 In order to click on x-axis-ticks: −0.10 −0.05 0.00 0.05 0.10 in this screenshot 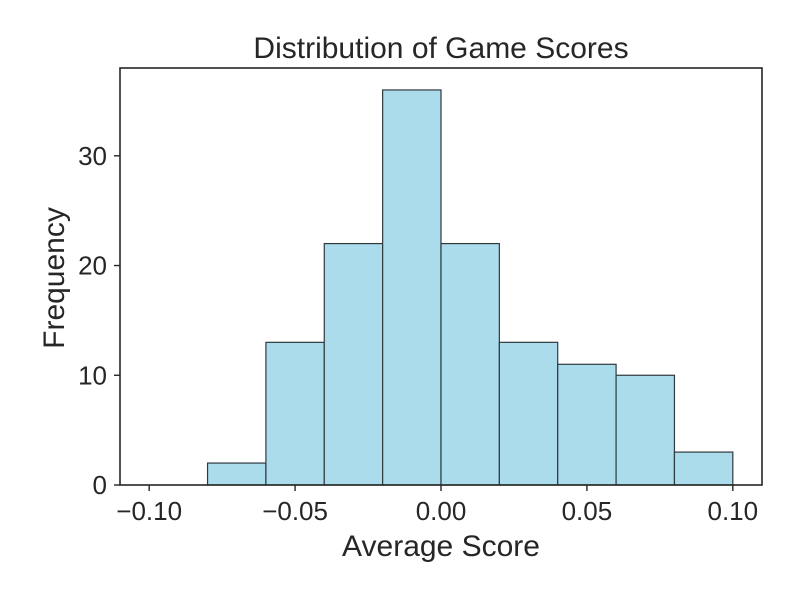, I will do `click(437, 505)`.